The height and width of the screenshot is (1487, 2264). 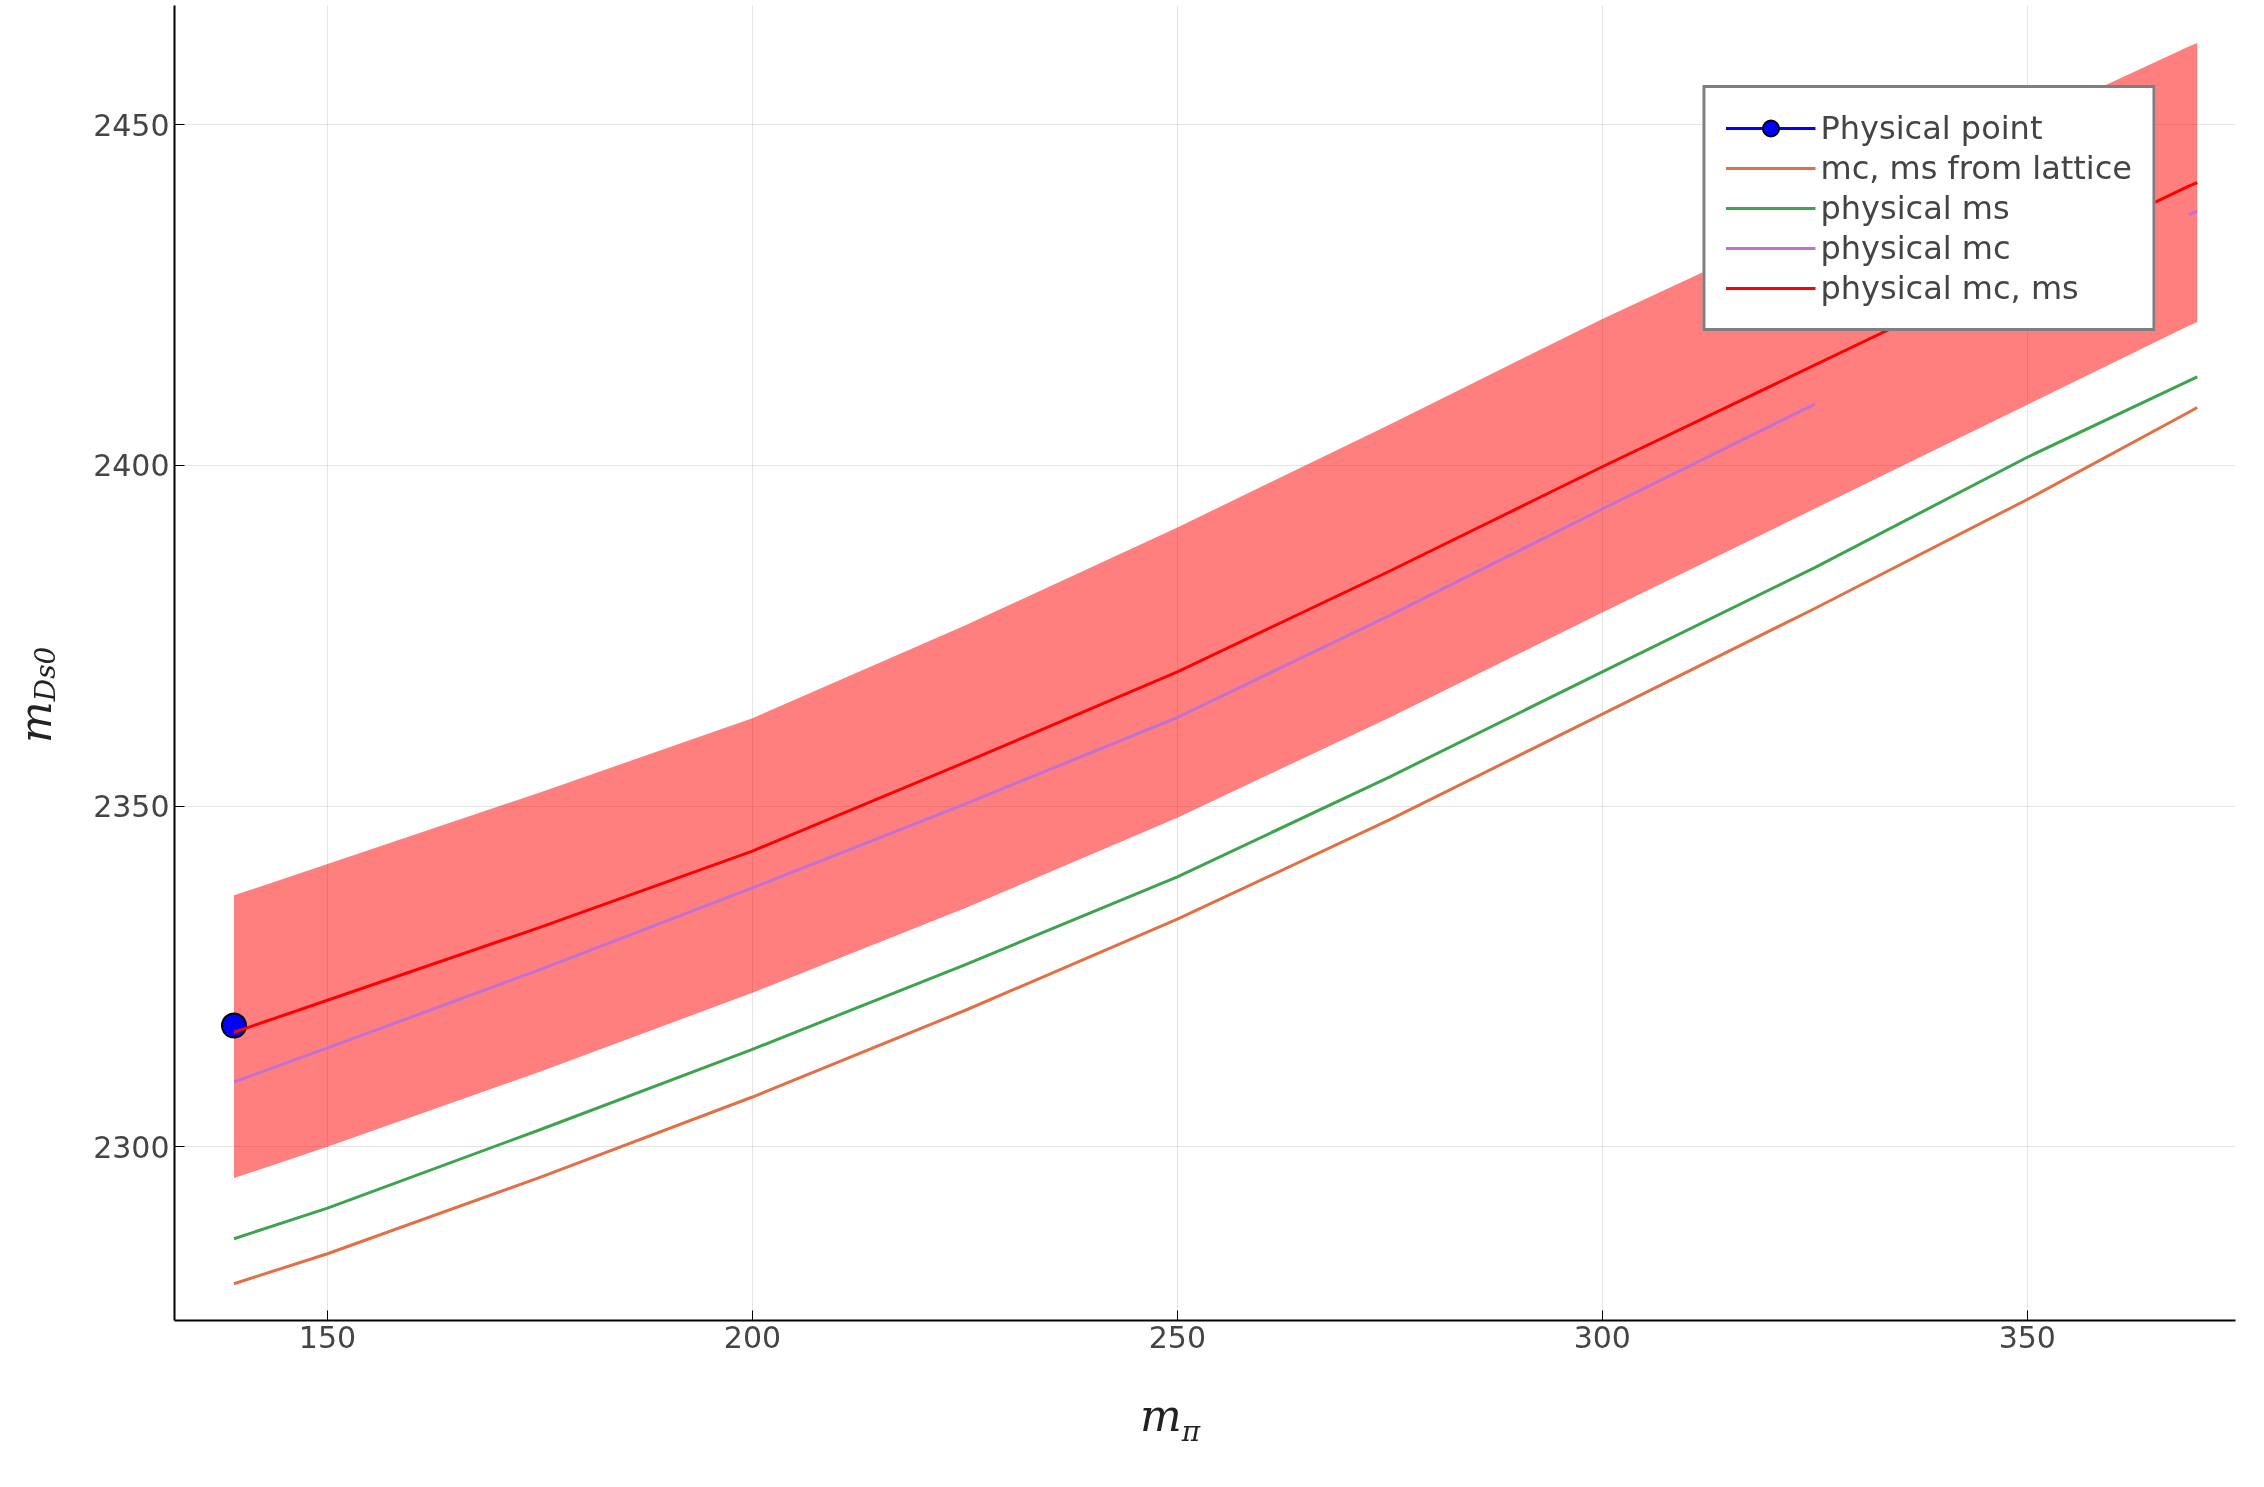 I want to click on y-tick-label: 2450, so click(x=131, y=125).